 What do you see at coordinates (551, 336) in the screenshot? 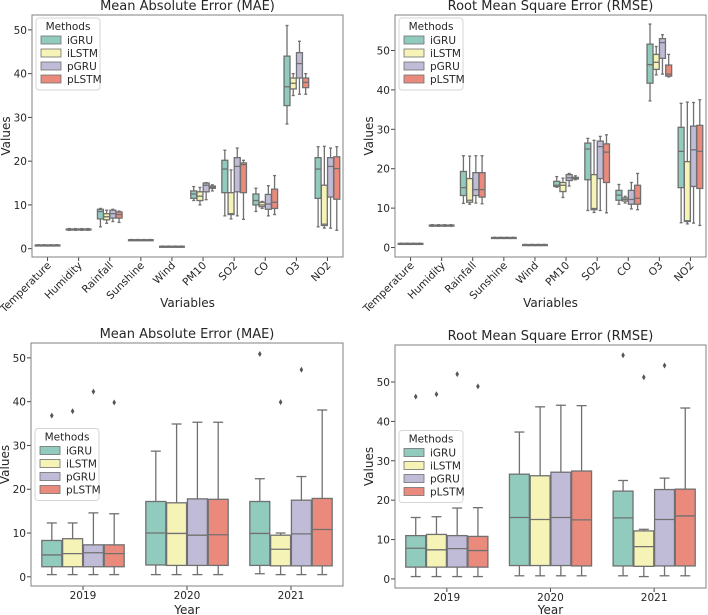
I see `chart-title: Root Mean Square Error (RMSE)` at bounding box center [551, 336].